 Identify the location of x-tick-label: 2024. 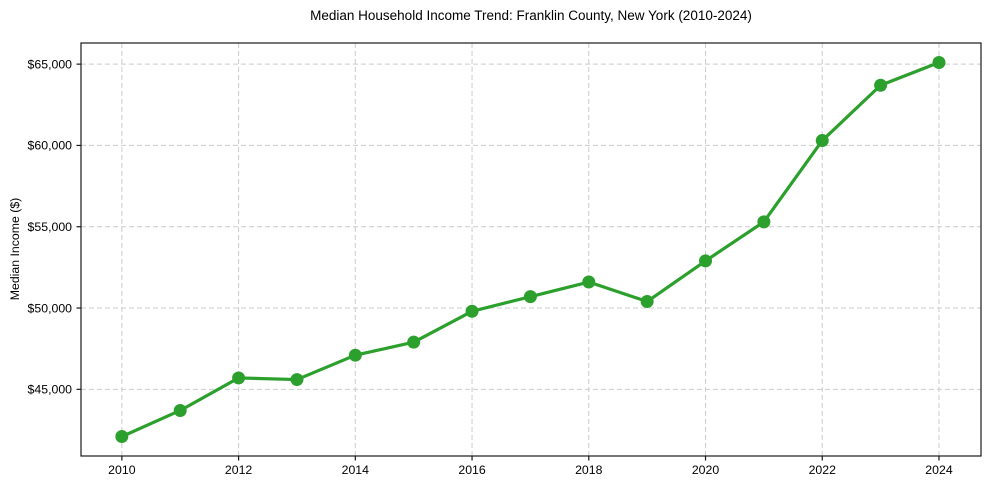
(939, 470).